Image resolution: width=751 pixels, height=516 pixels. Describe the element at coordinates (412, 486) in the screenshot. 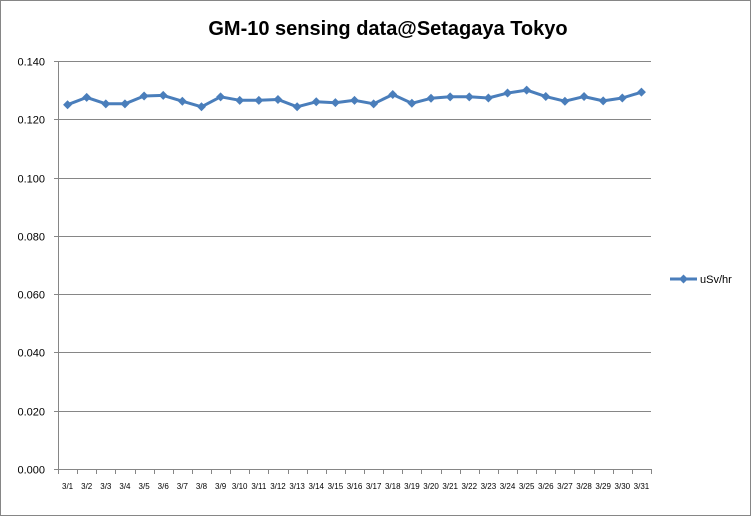

I see `x-tick-label: 3/19` at that location.